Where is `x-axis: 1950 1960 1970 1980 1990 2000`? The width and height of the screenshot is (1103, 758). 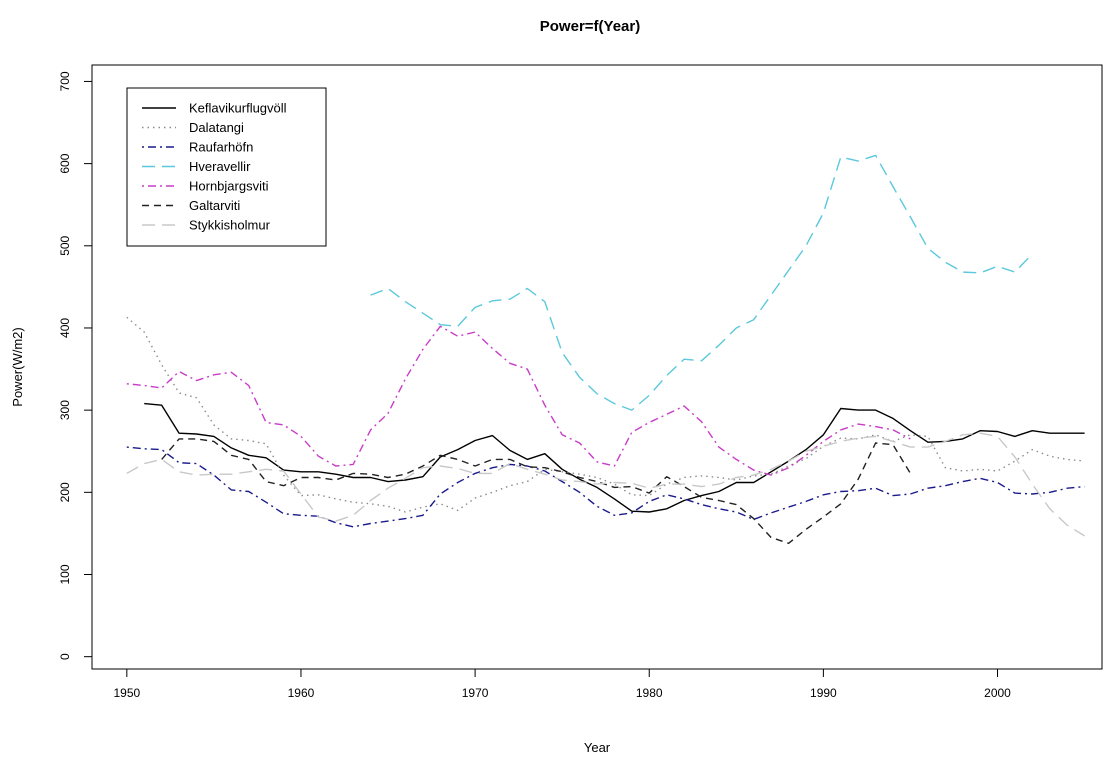 x-axis: 1950 1960 1970 1980 1990 2000 is located at coordinates (562, 684).